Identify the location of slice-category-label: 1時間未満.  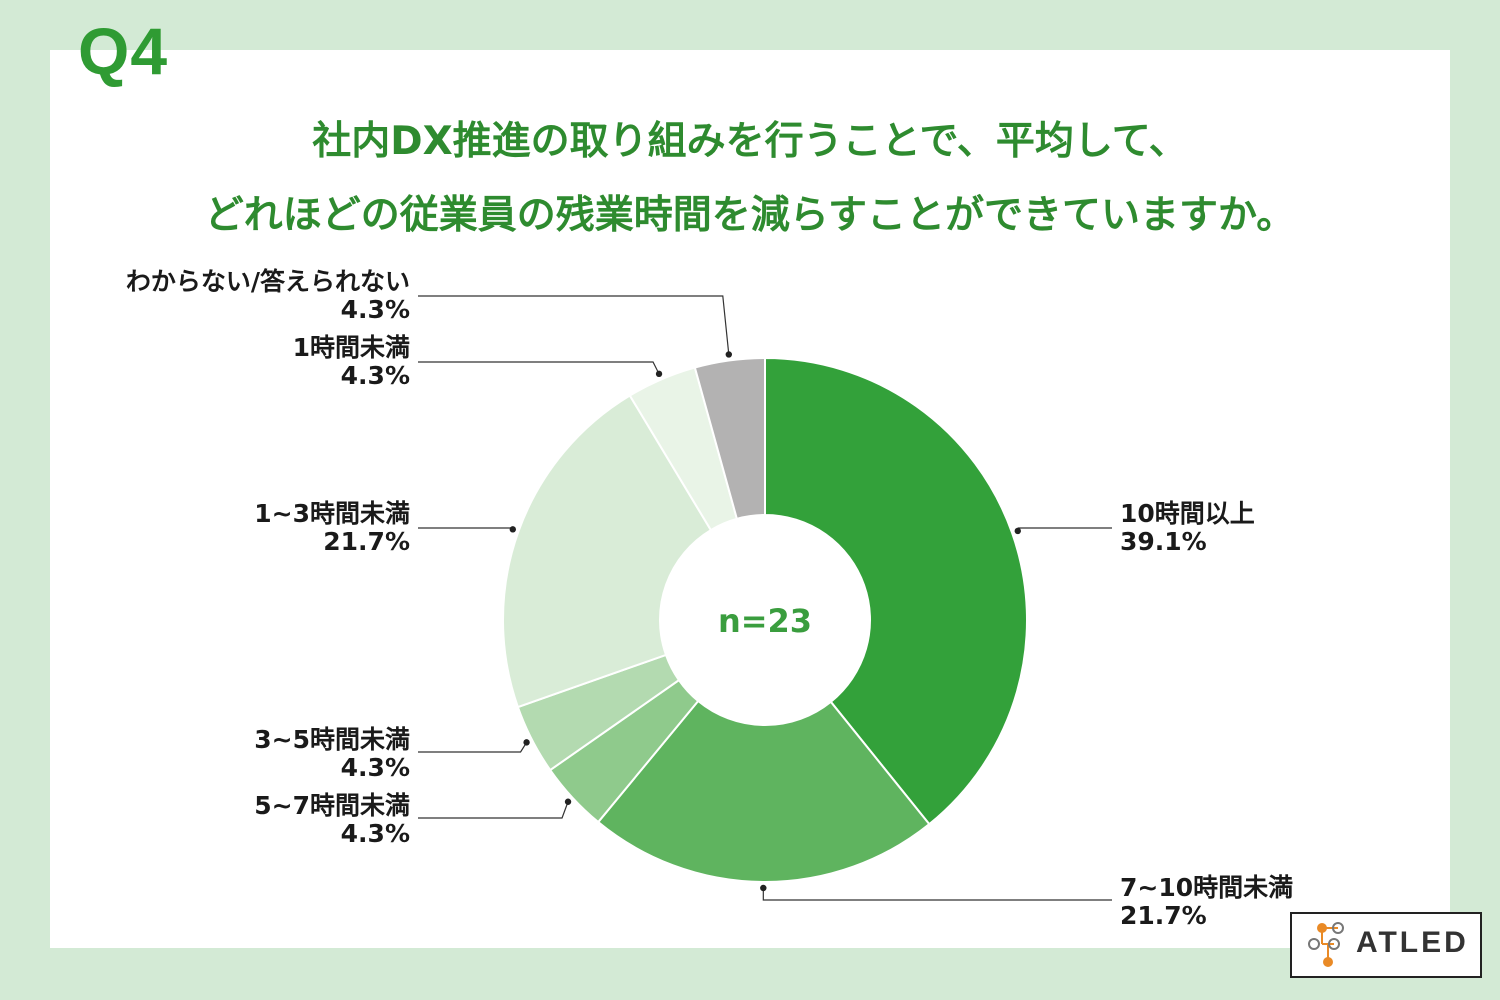
(351, 347).